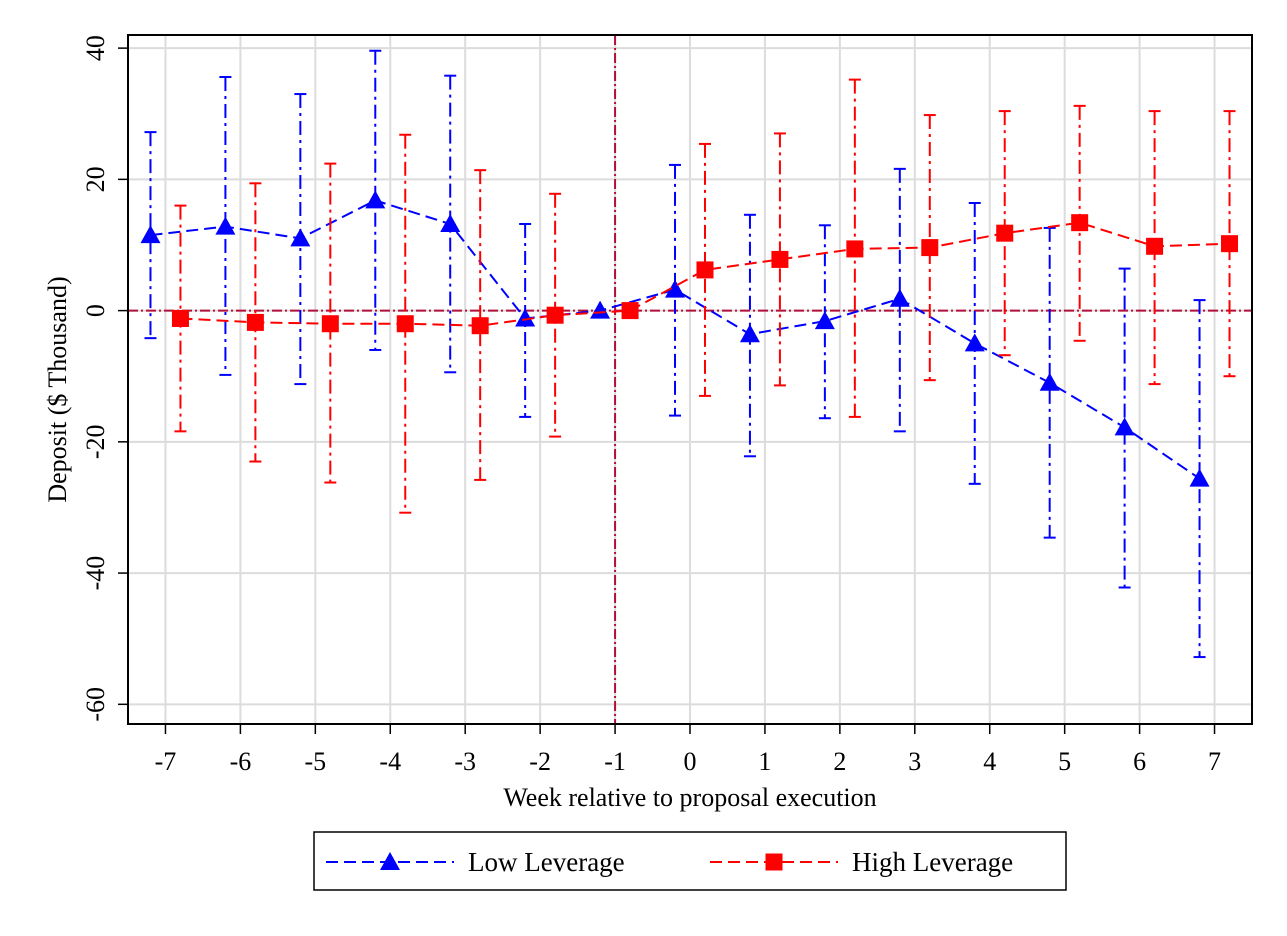  Describe the element at coordinates (95, 179) in the screenshot. I see `y-tick-label: 20` at that location.